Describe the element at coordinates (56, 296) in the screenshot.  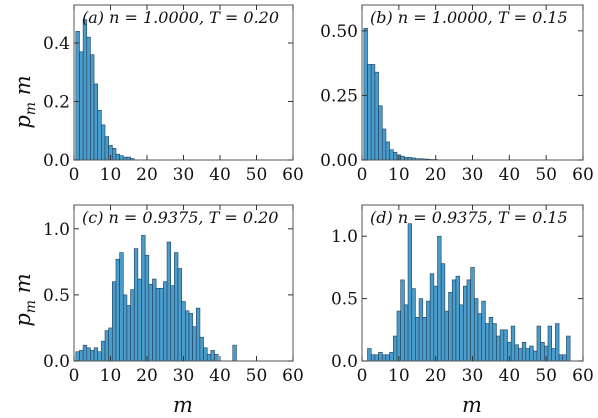
I see `y-tick-label-c-1: 0.5` at that location.